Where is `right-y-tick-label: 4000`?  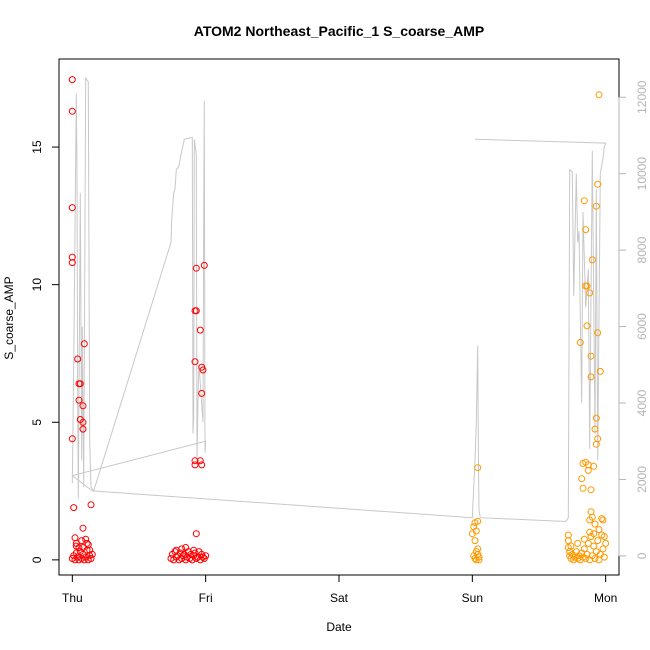 right-y-tick-label: 4000 is located at coordinates (642, 402).